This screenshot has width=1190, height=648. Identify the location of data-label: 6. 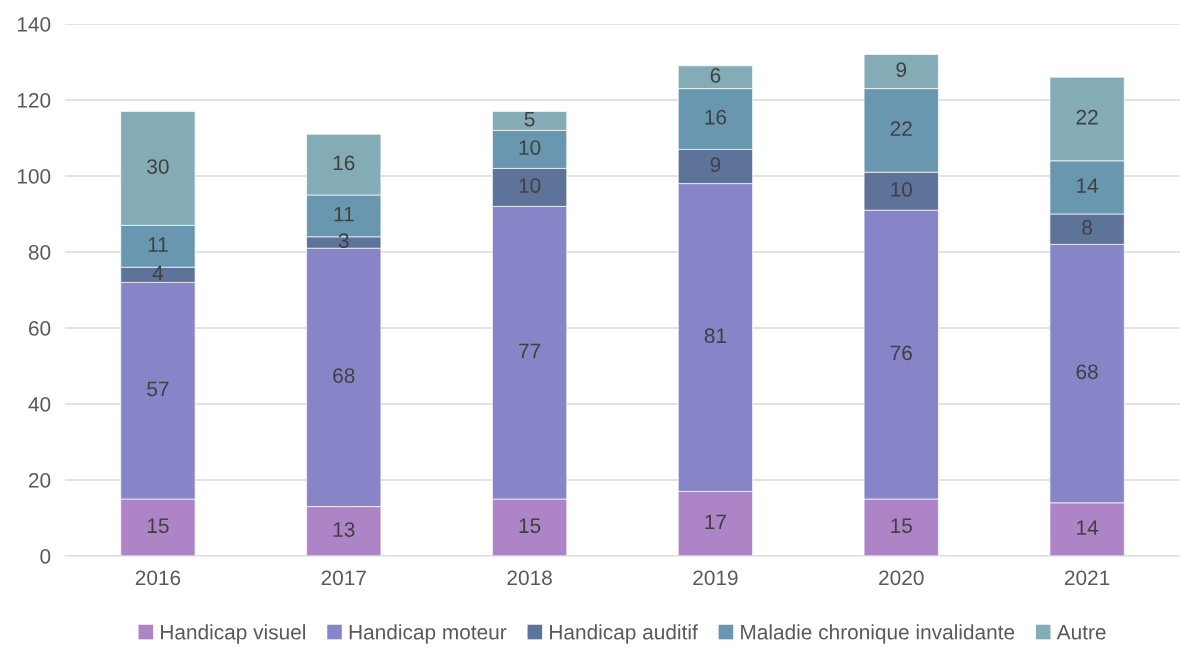
(715, 75).